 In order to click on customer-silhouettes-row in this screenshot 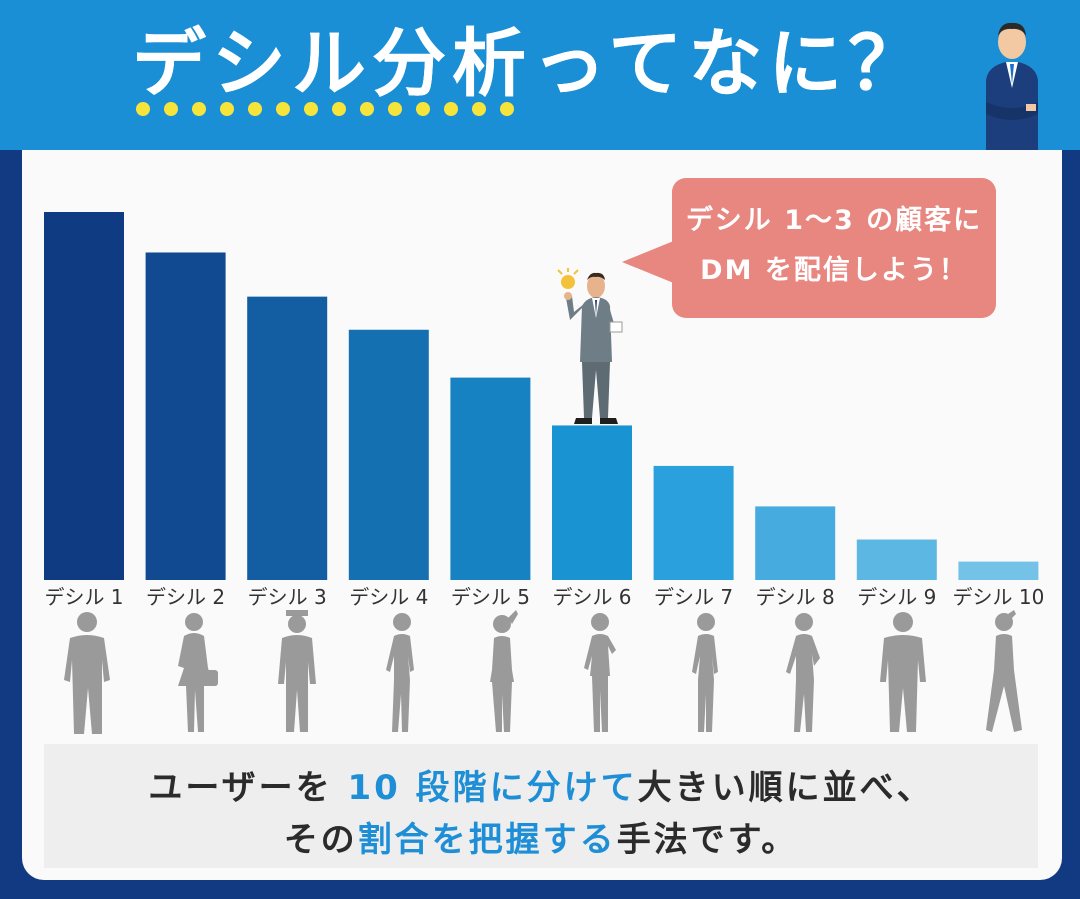, I will do `click(542, 675)`.